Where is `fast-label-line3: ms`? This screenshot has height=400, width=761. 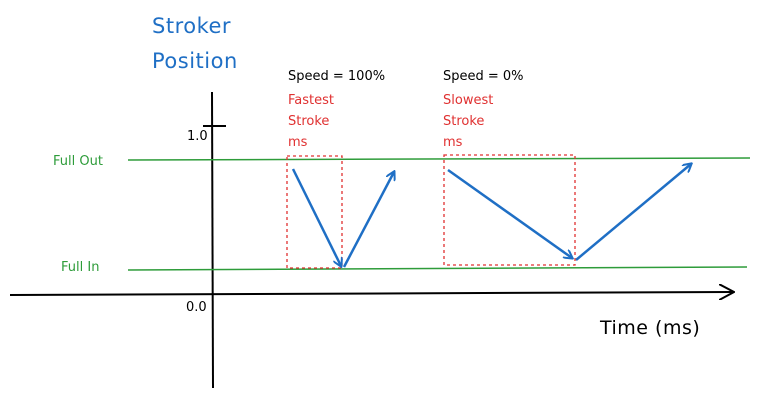 fast-label-line3: ms is located at coordinates (298, 142).